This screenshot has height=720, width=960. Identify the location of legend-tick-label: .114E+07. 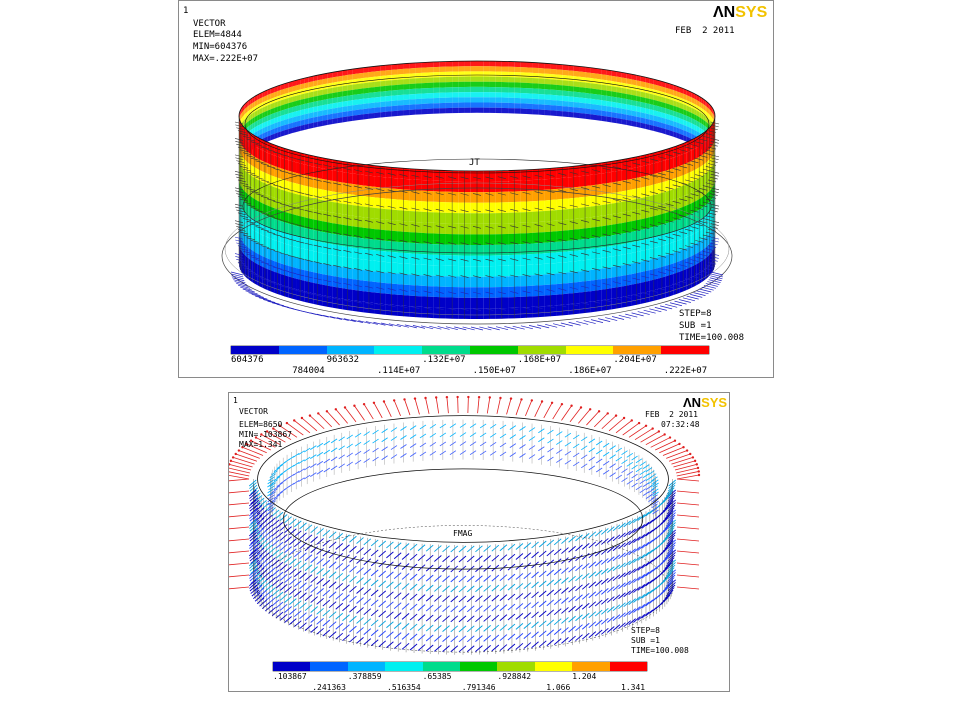
(399, 371).